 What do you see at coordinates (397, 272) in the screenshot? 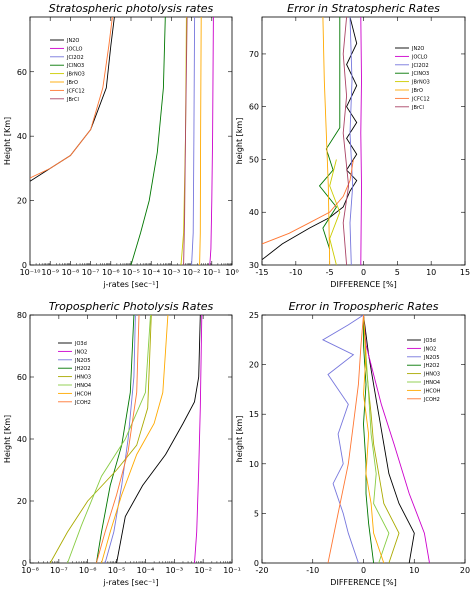
I see `x-tick-label: 5` at bounding box center [397, 272].